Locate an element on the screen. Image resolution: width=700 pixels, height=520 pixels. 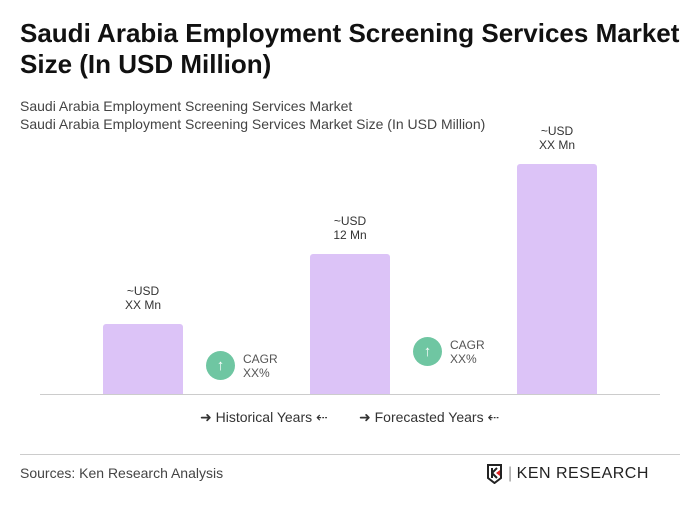
x-axis is located at coordinates (350, 394).